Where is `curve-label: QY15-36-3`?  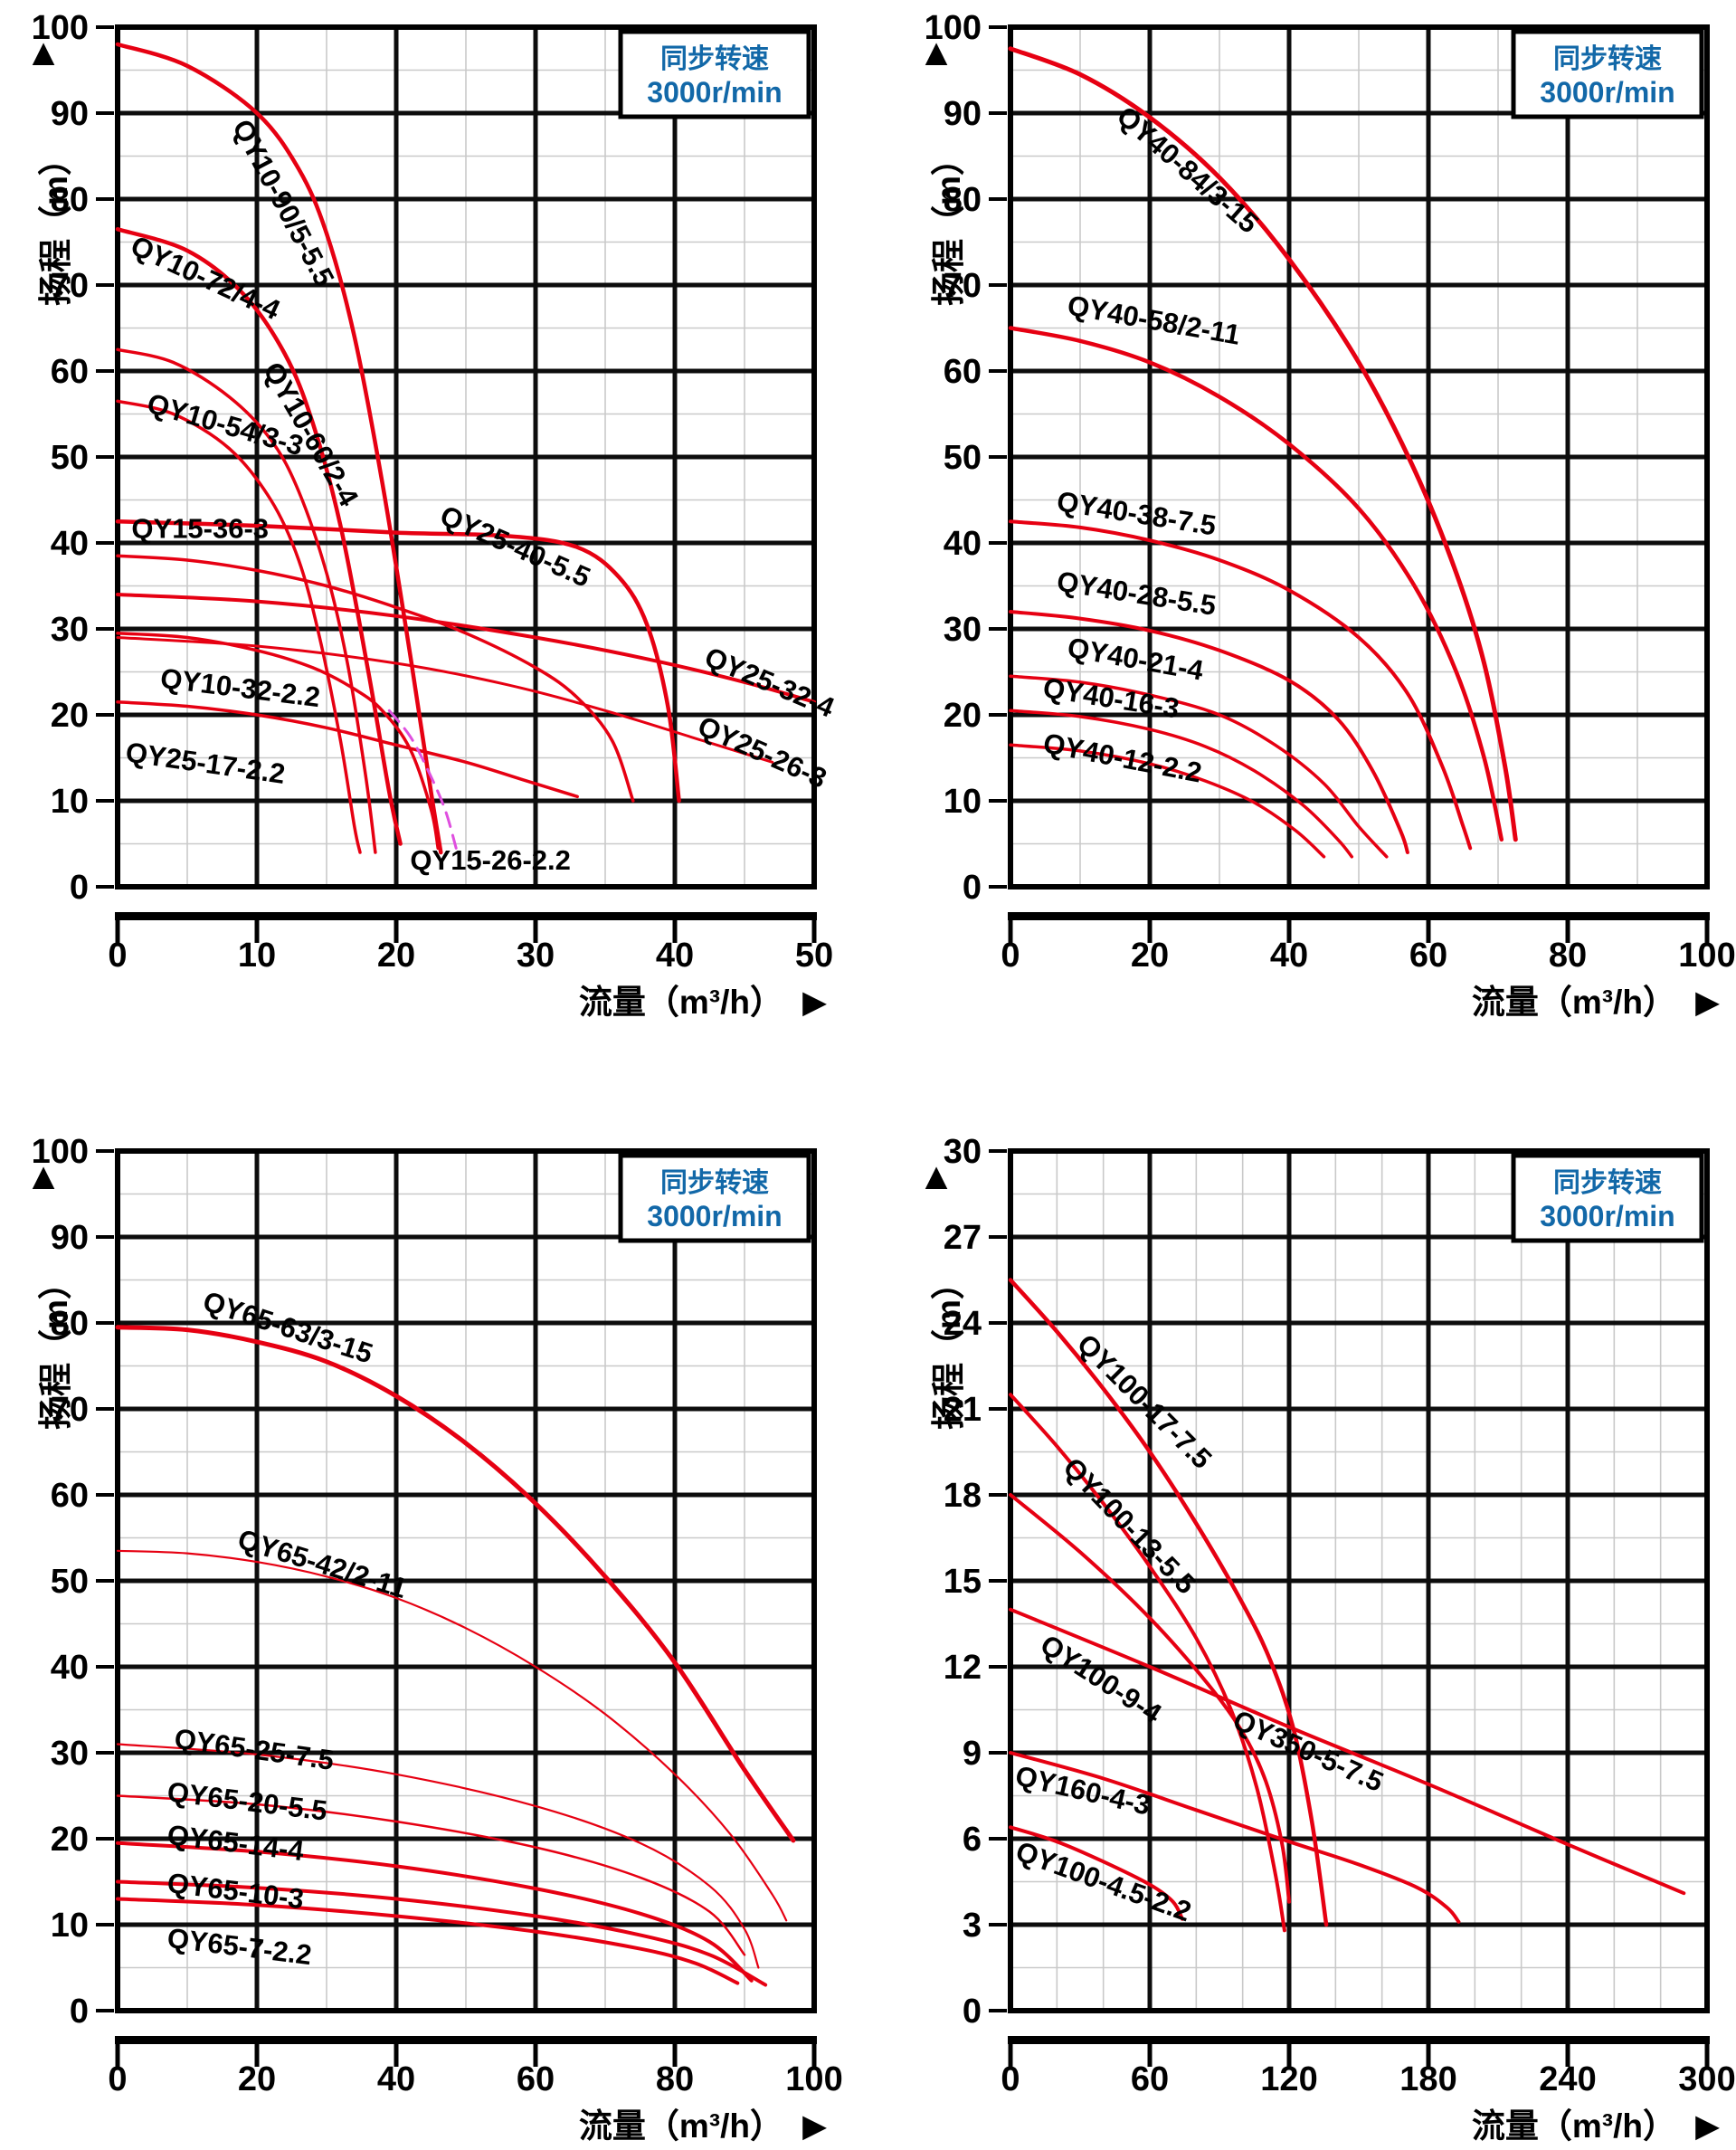 curve-label: QY15-36-3 is located at coordinates (200, 528).